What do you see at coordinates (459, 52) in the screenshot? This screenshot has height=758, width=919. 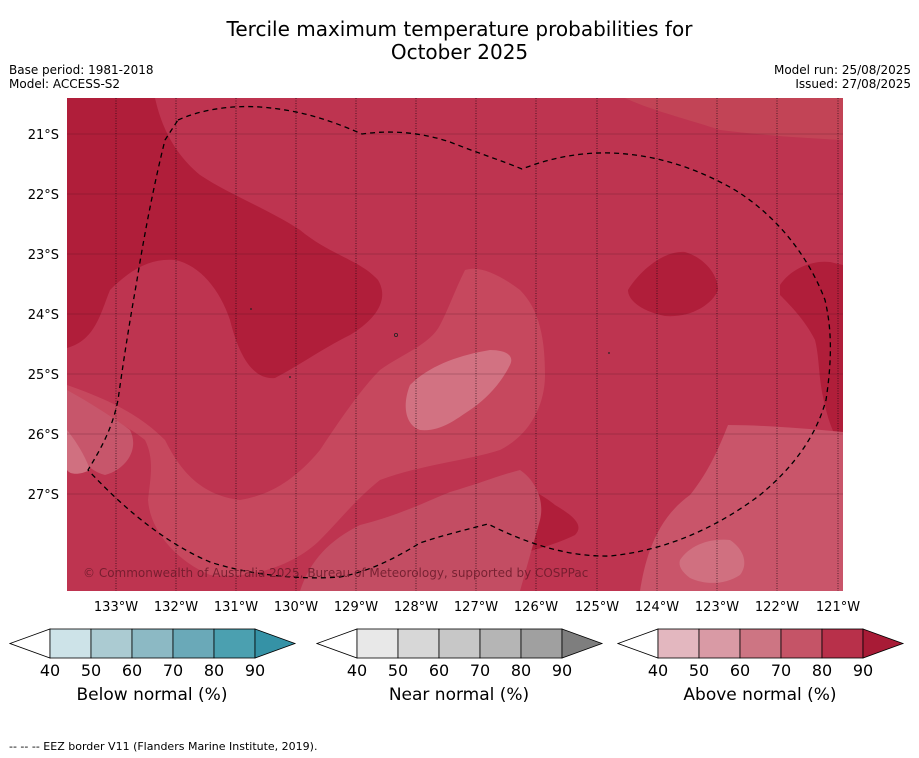 I see `title-line-2: October 2025` at bounding box center [459, 52].